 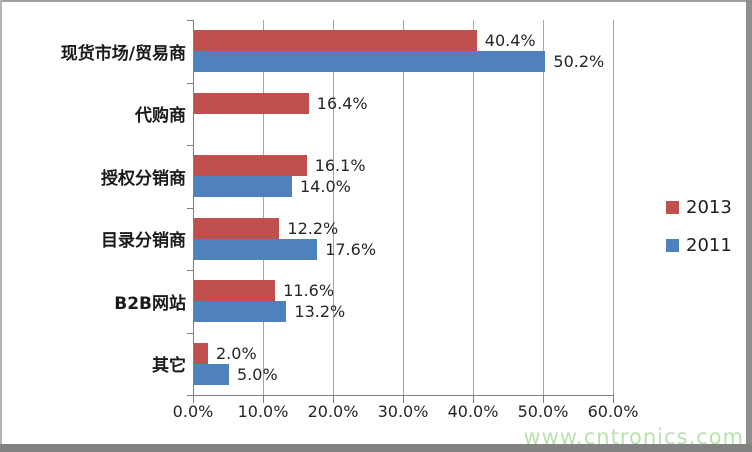 I want to click on bar-value-label: 2.0%, so click(x=236, y=353).